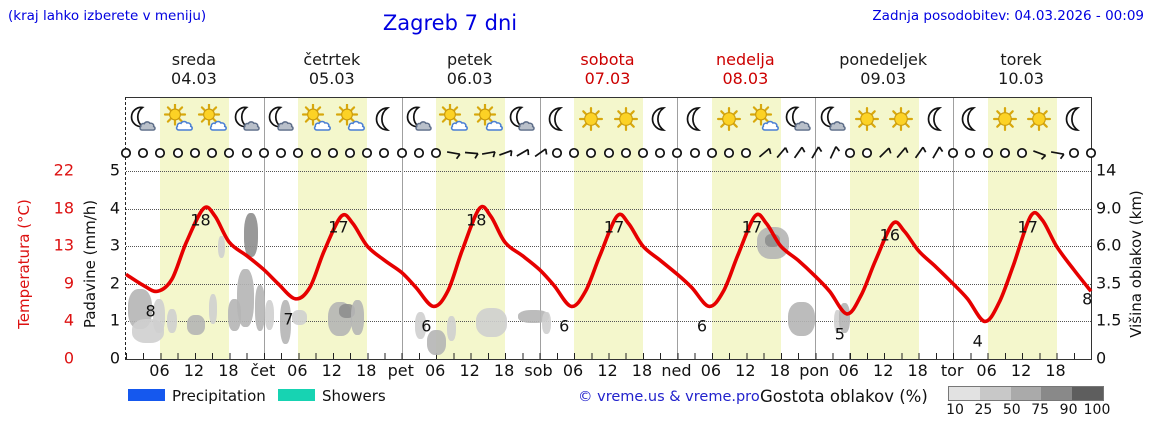 This screenshot has width=1152, height=443. Describe the element at coordinates (400, 370) in the screenshot. I see `x-day-abbrev: pet` at that location.